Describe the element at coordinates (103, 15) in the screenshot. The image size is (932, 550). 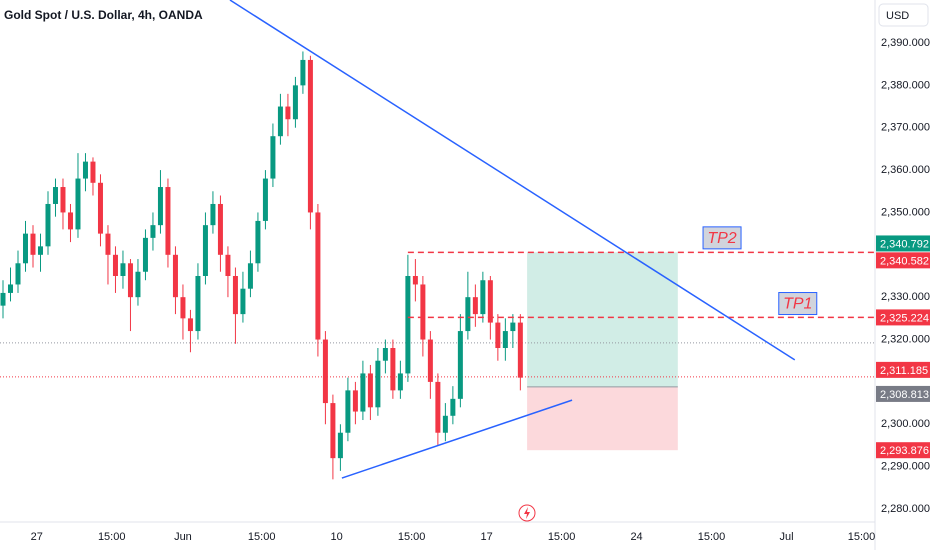
I see `chart-title: Gold Spot / U.S. Dollar, 4h, OANDA` at that location.